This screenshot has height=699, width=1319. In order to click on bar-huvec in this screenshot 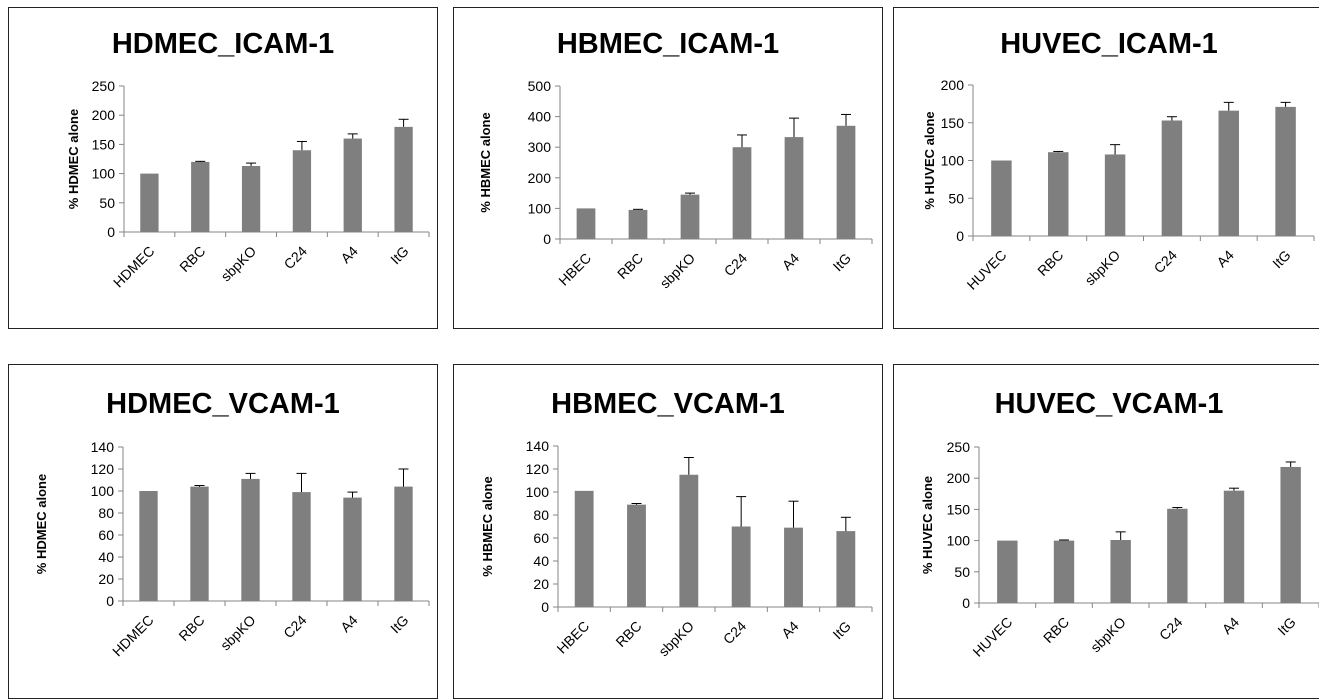, I will do `click(1007, 571)`.